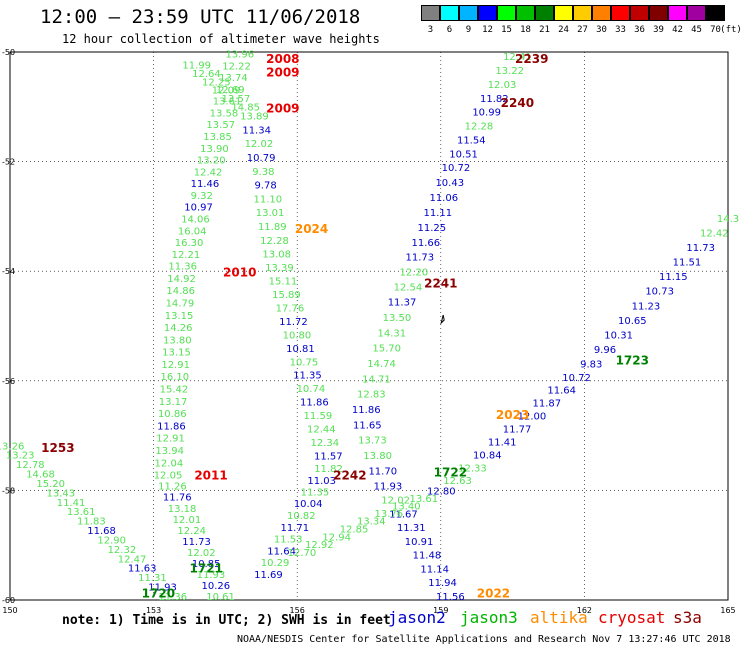 The height and width of the screenshot is (650, 740). I want to click on swh-value-label: 12.05, so click(168, 476).